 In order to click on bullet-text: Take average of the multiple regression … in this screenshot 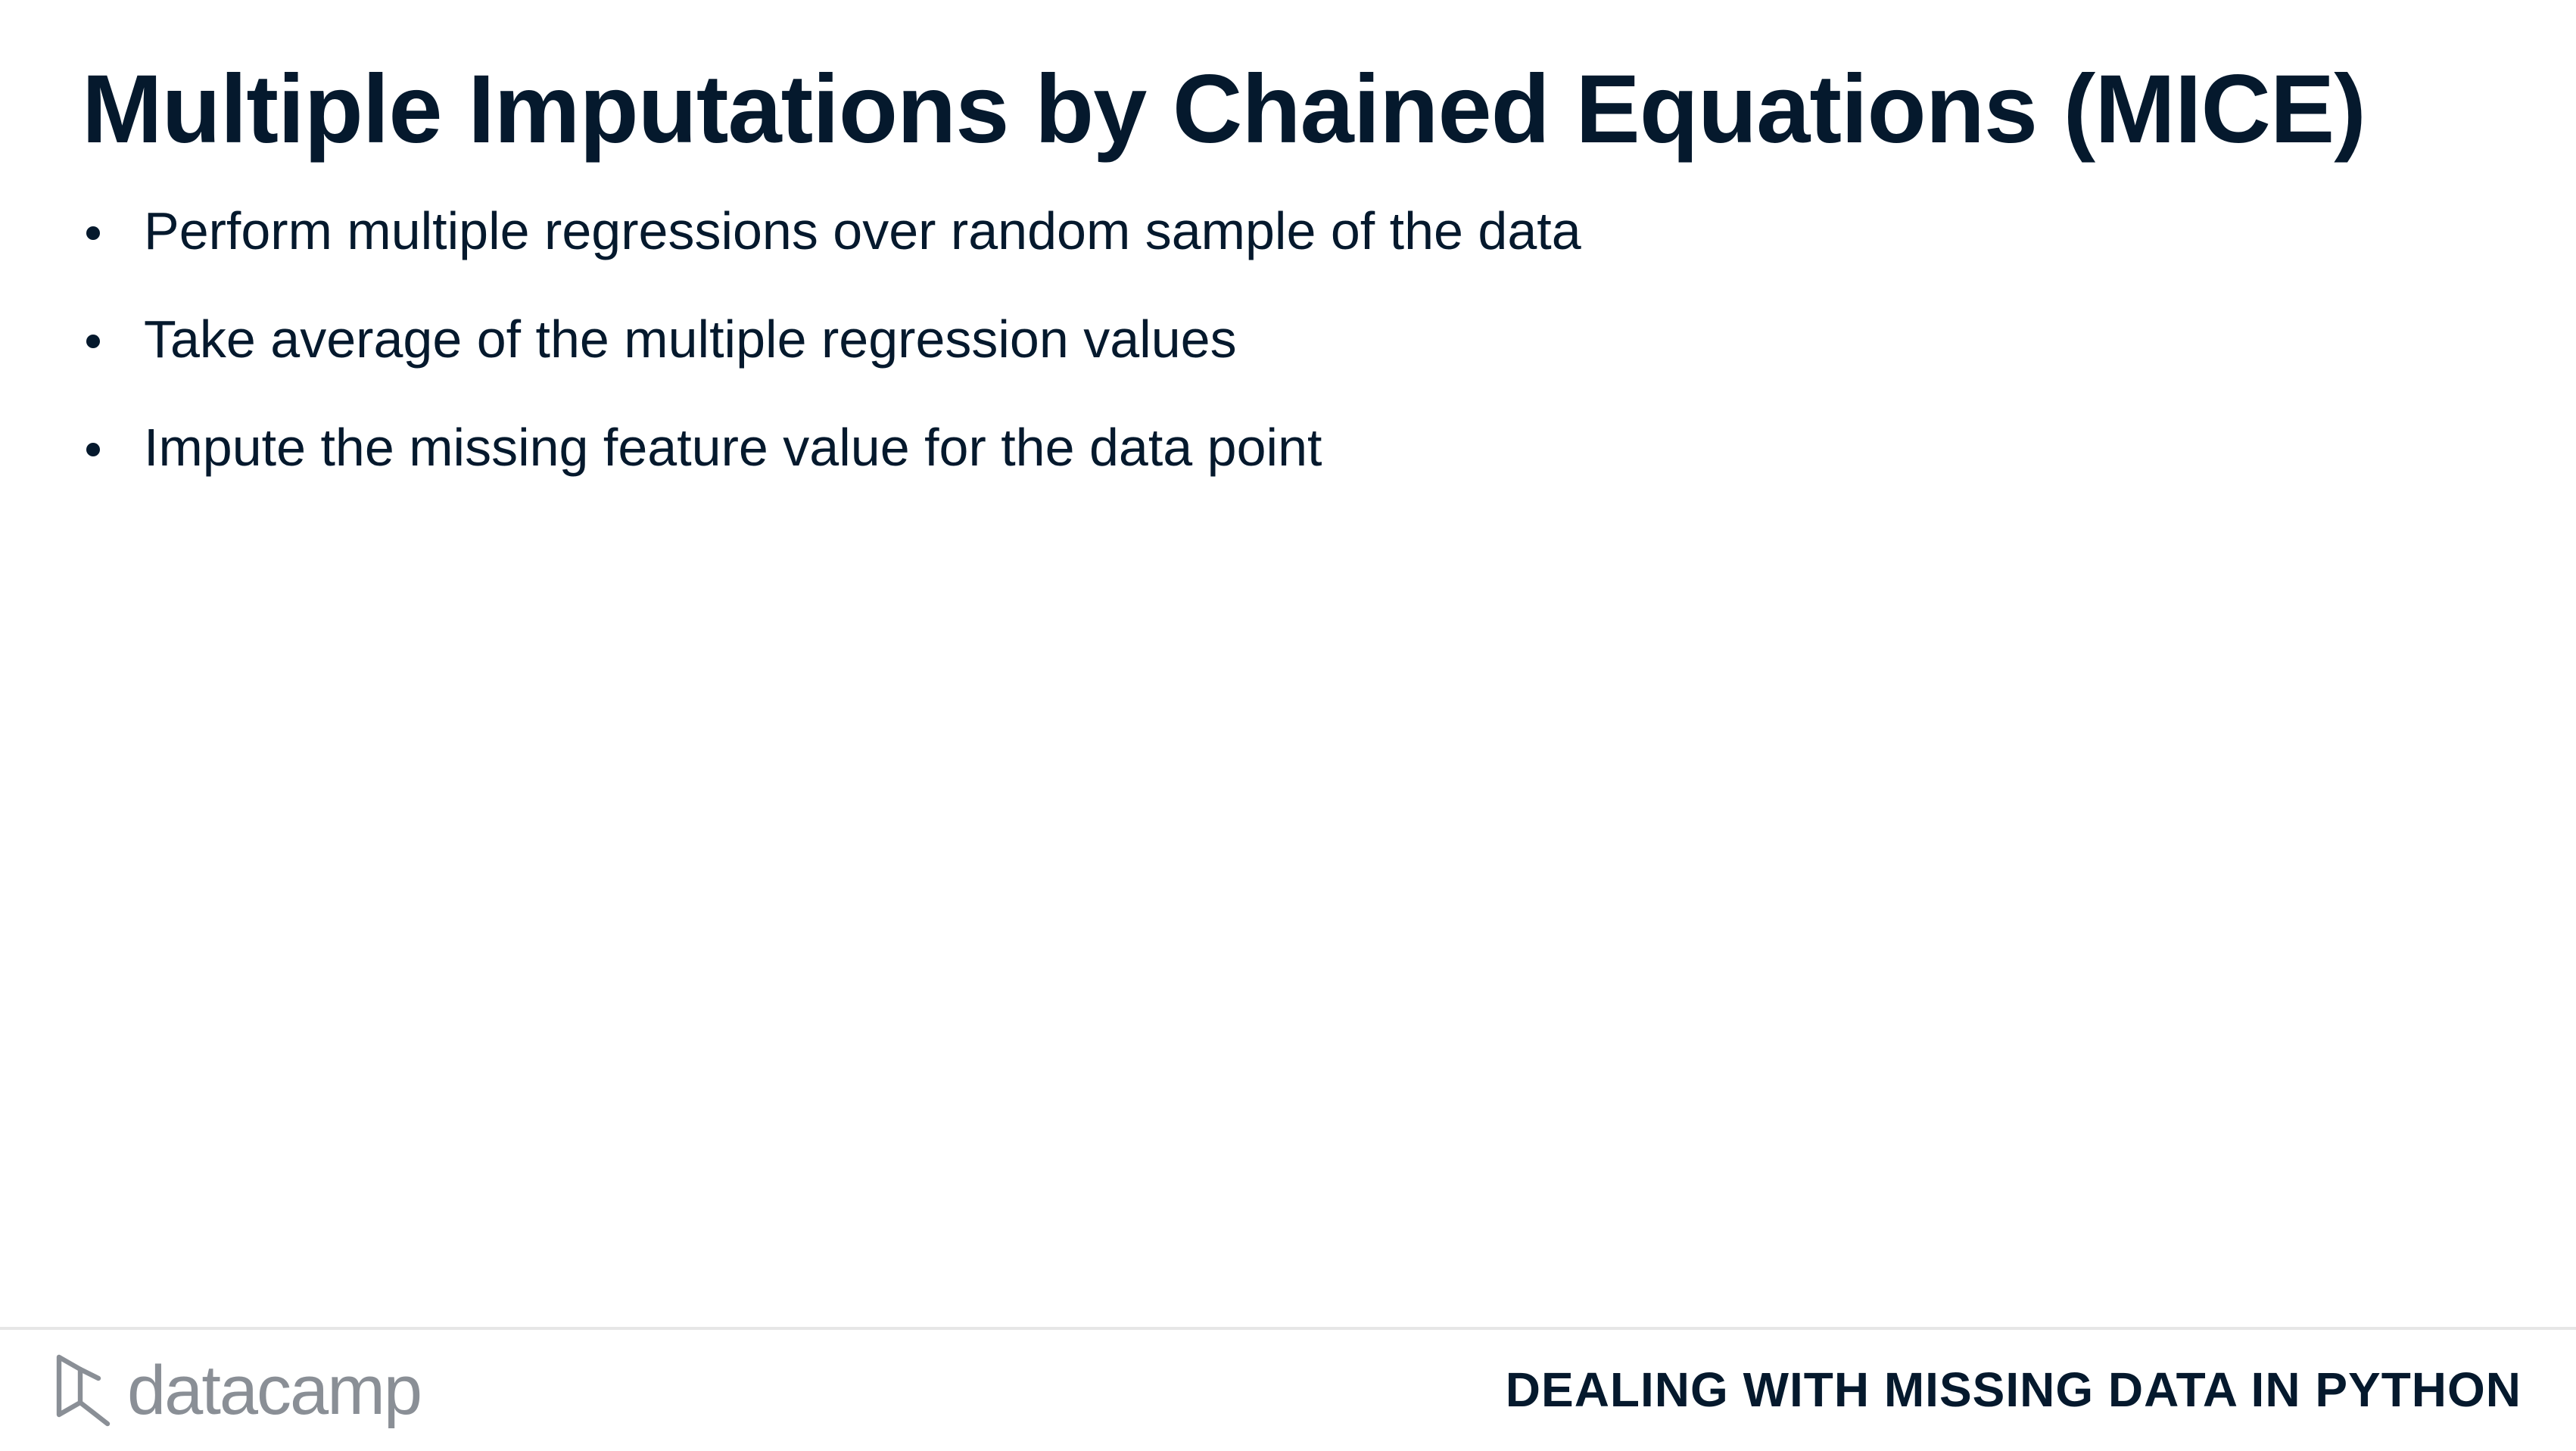, I will do `click(690, 339)`.